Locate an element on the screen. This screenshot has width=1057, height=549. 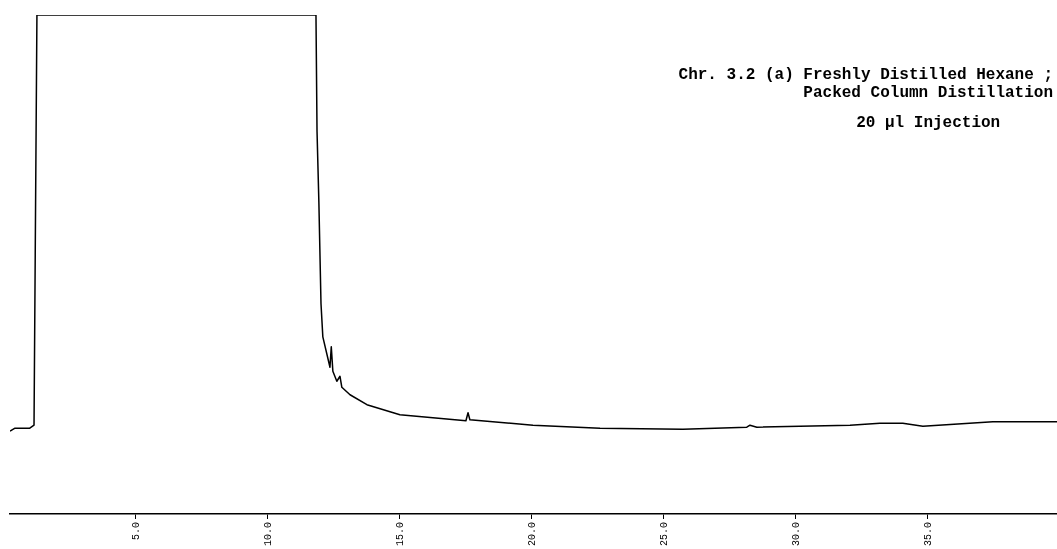
x-tick-label: 15.0 is located at coordinates (400, 534).